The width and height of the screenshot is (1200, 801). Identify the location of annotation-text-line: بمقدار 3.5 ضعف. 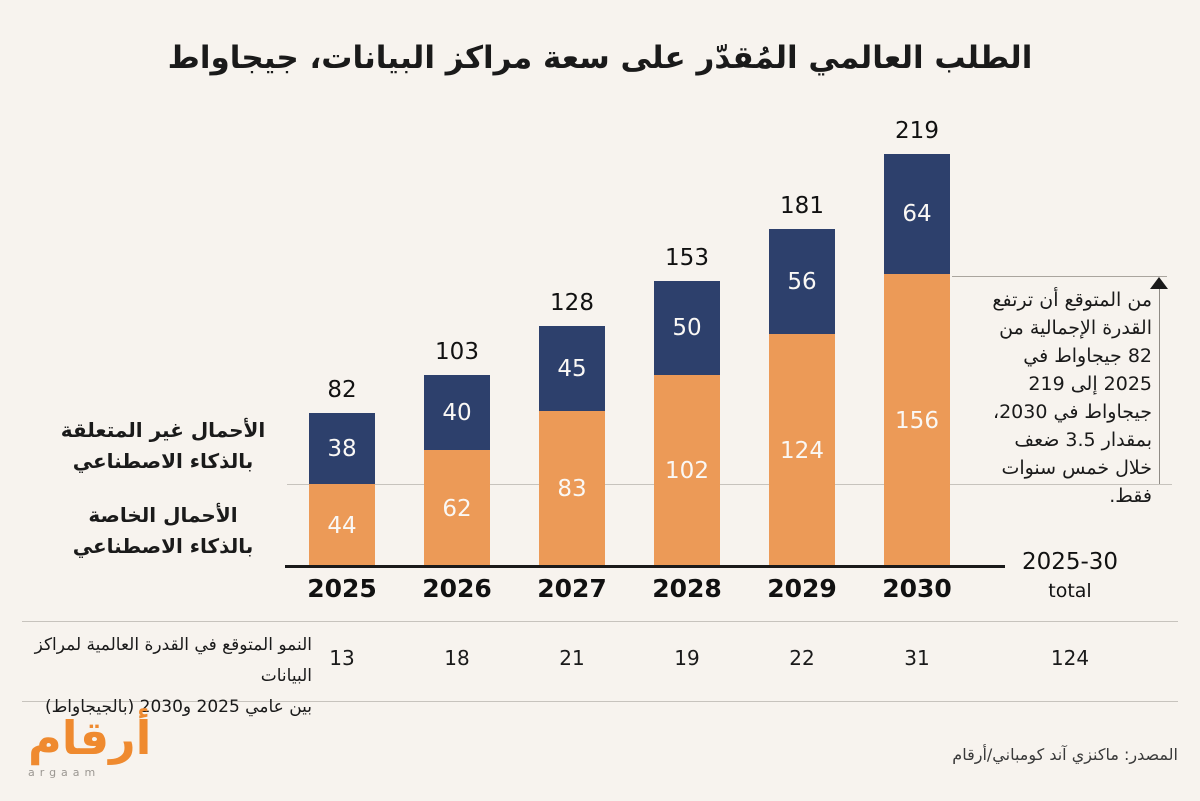
(1083, 440).